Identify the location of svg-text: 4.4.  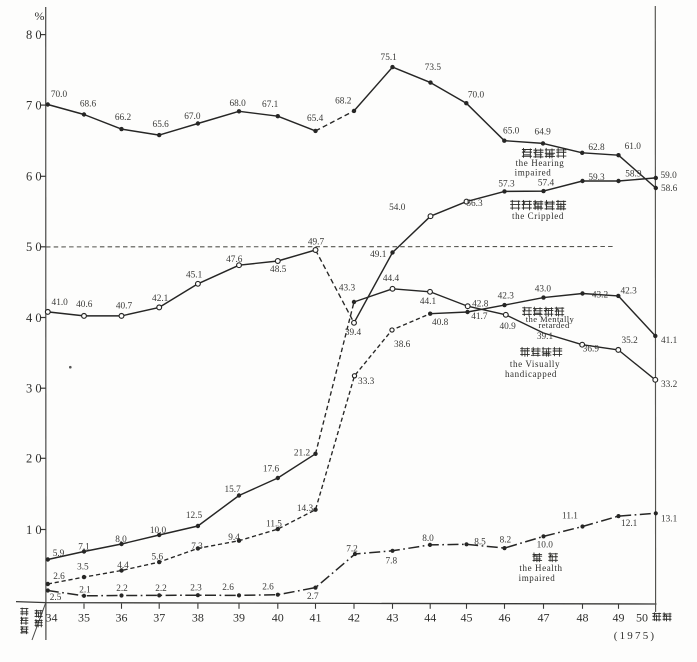
(123, 566).